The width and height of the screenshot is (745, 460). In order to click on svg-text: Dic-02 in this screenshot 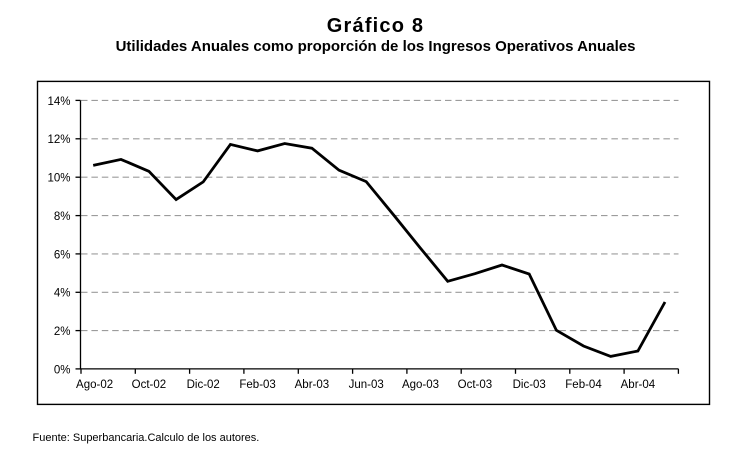, I will do `click(203, 385)`.